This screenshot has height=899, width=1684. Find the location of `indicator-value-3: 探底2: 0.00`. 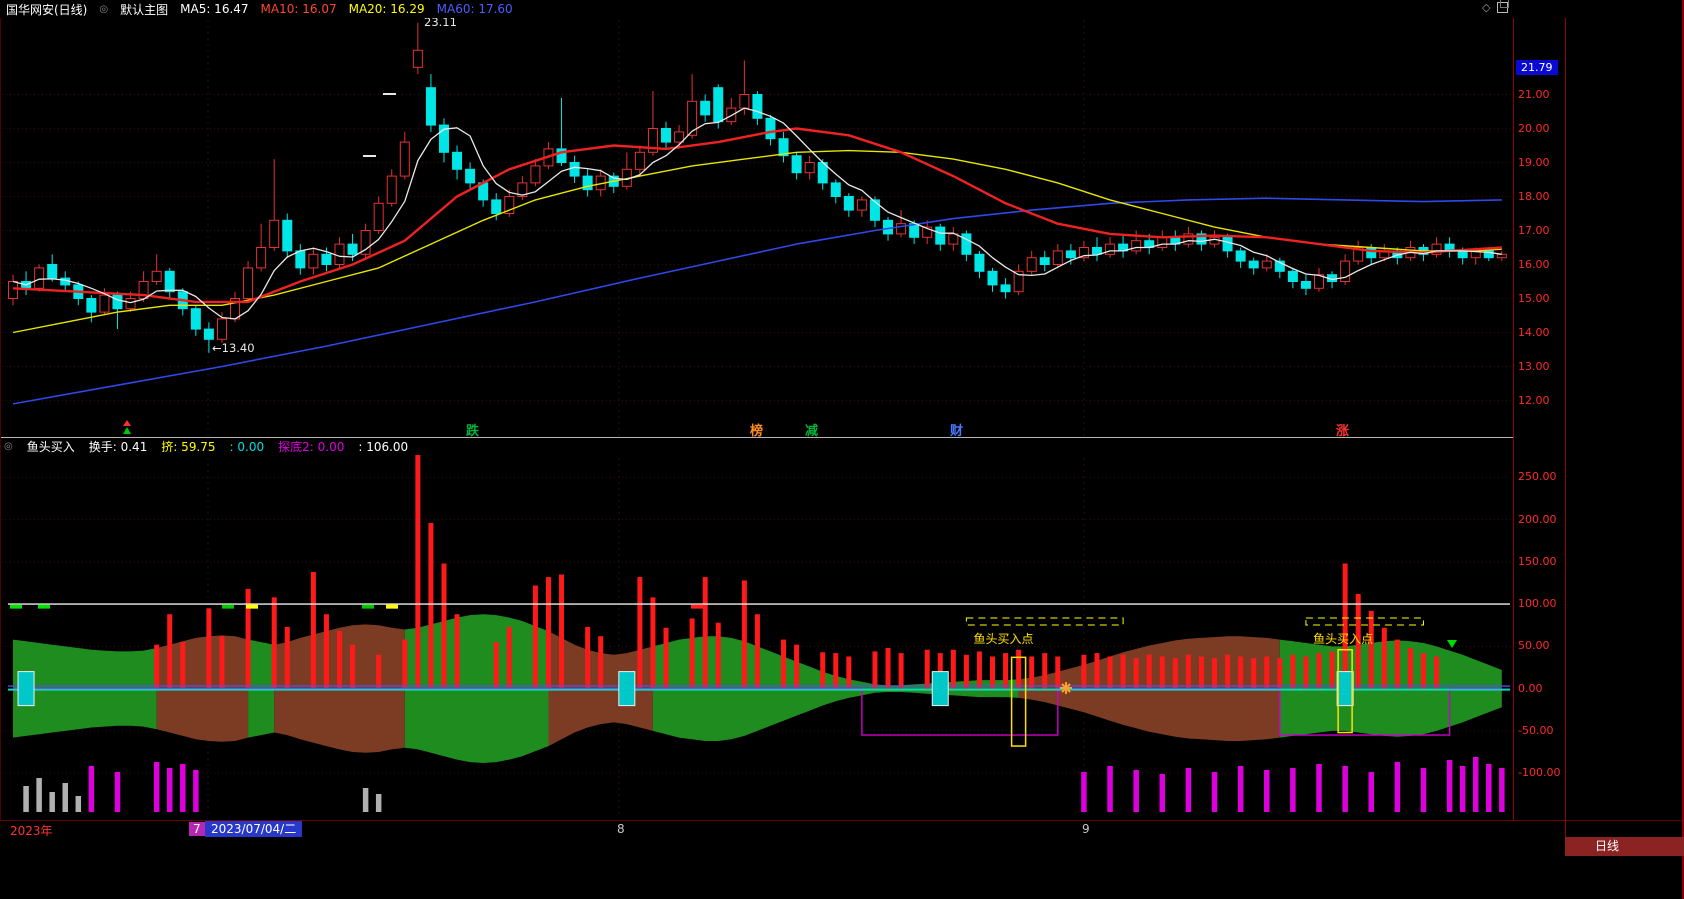

indicator-value-3: 探底2: 0.00 is located at coordinates (311, 447).